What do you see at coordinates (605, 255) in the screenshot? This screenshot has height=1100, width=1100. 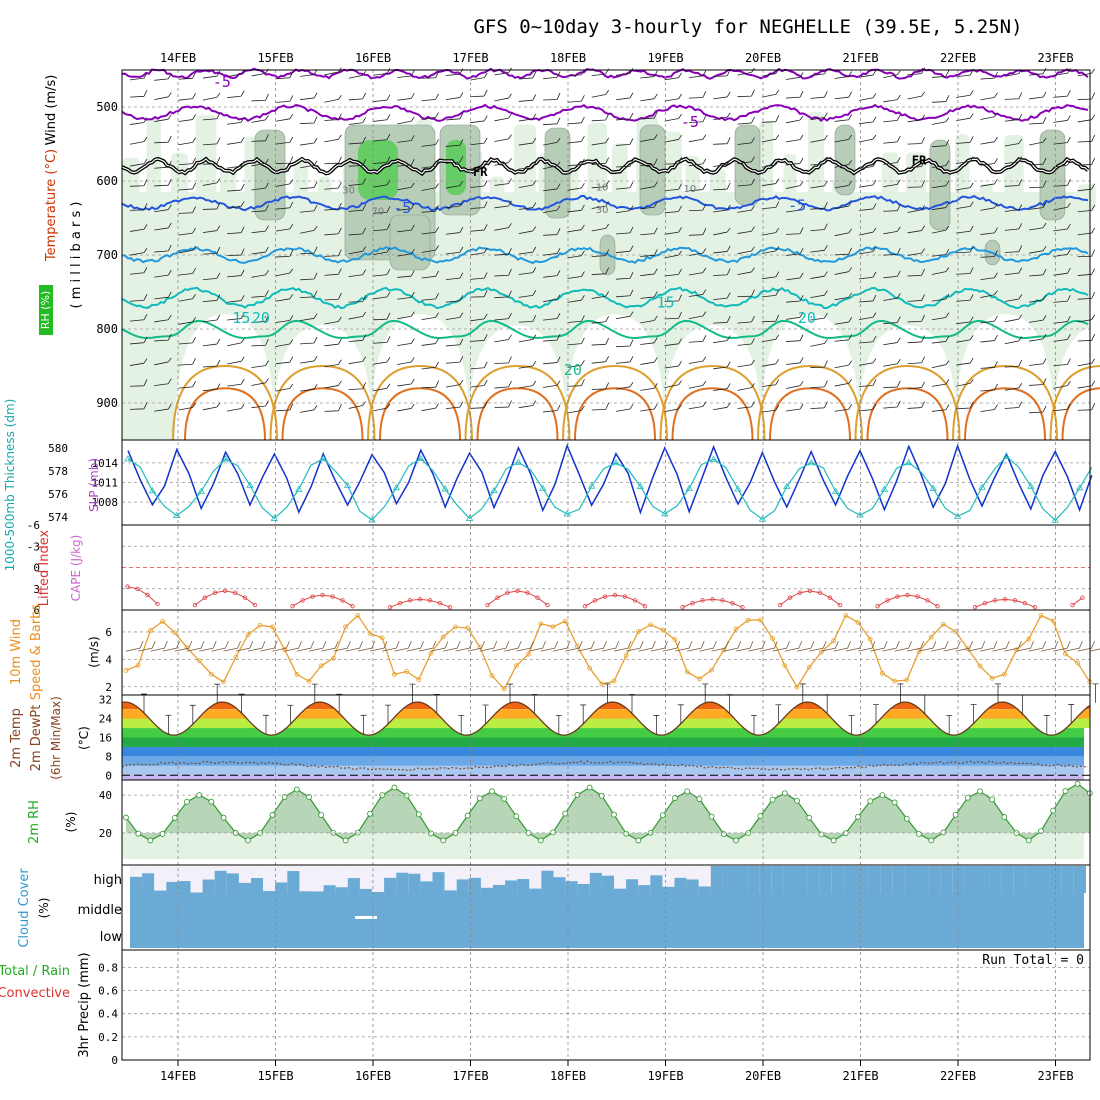 I see `isotherm-sky` at bounding box center [605, 255].